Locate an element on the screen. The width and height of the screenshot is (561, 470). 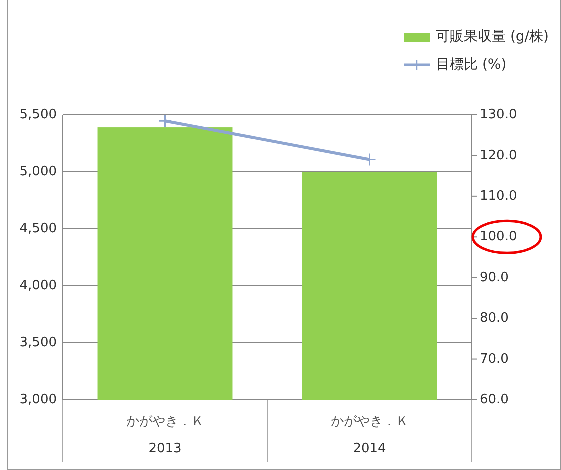
y-tick-label: 5,000 is located at coordinates (38, 172).